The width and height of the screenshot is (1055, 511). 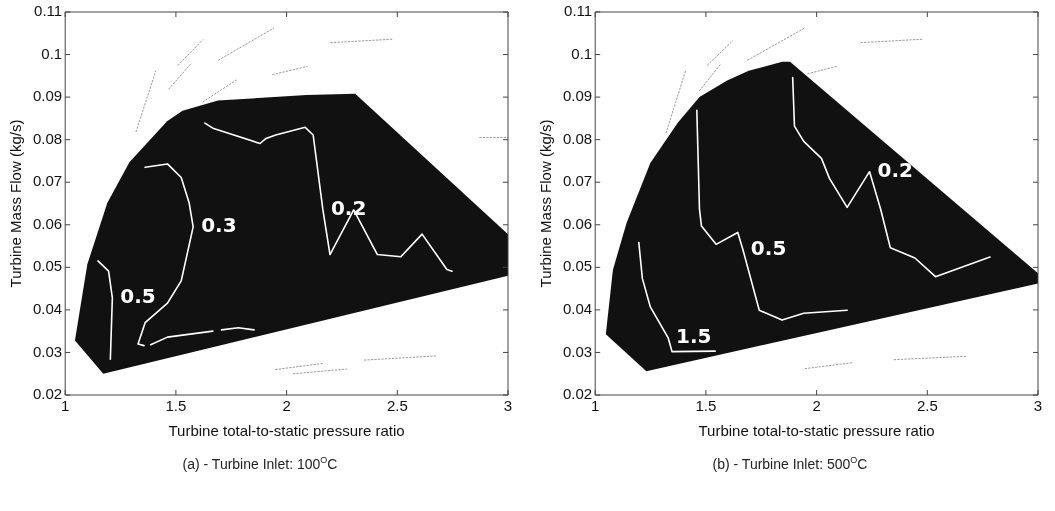 What do you see at coordinates (694, 335) in the screenshot?
I see `series-label: 1.5` at bounding box center [694, 335].